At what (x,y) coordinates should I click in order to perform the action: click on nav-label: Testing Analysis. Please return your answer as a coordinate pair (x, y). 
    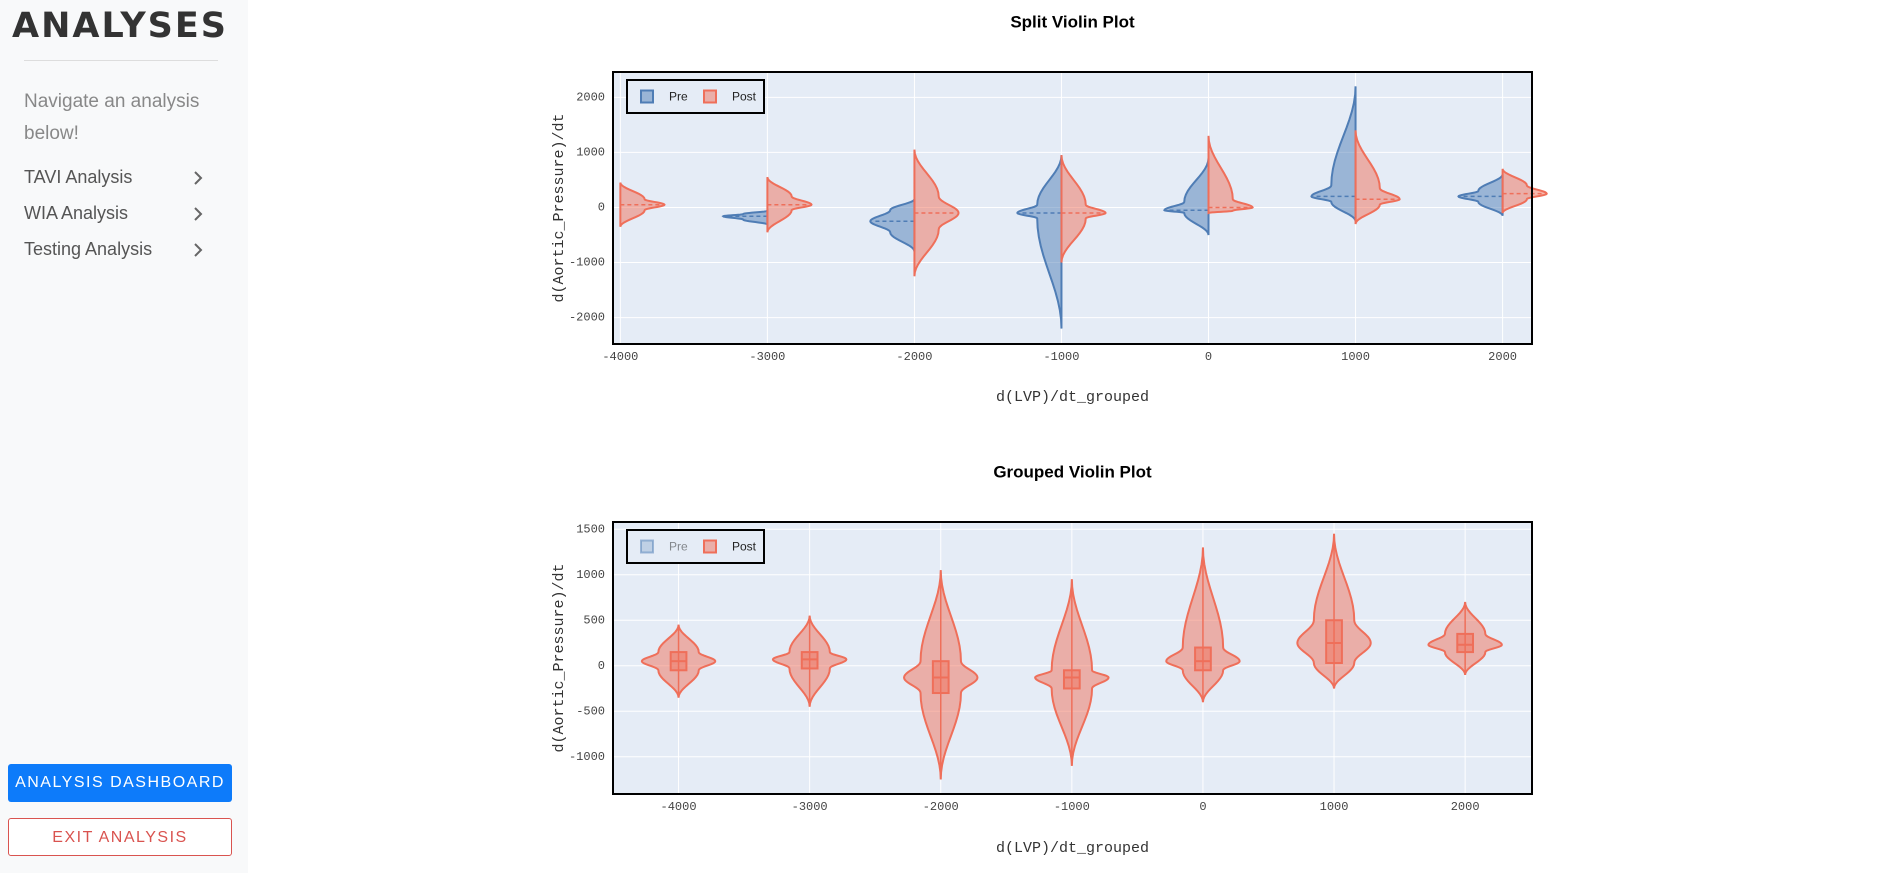
    Looking at the image, I should click on (88, 249).